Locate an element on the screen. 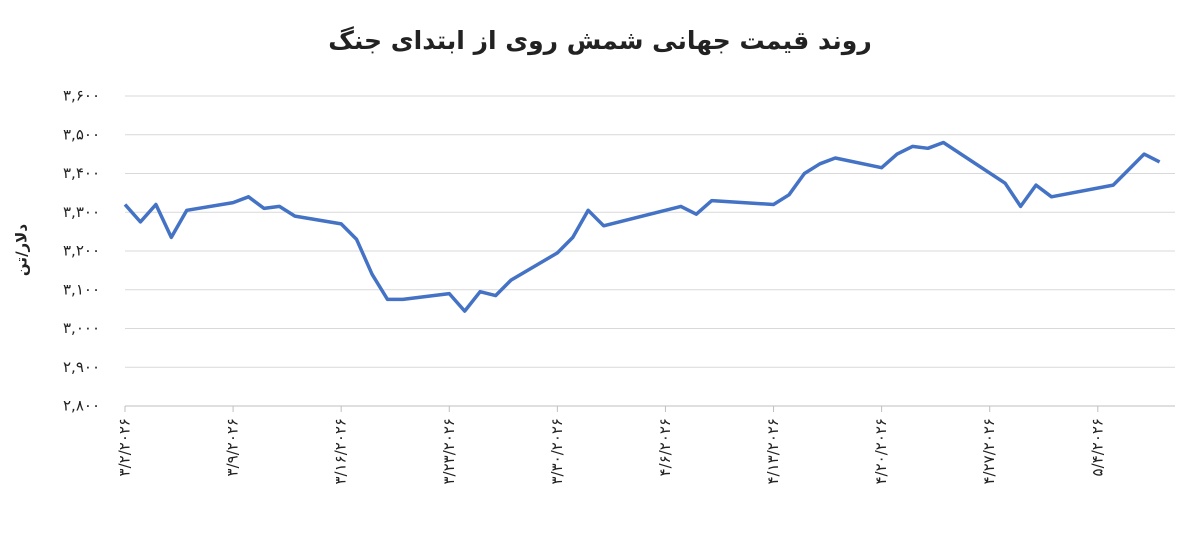  x-tick-label: ۳/۳۰/۲۰۲۶ is located at coordinates (557, 451).